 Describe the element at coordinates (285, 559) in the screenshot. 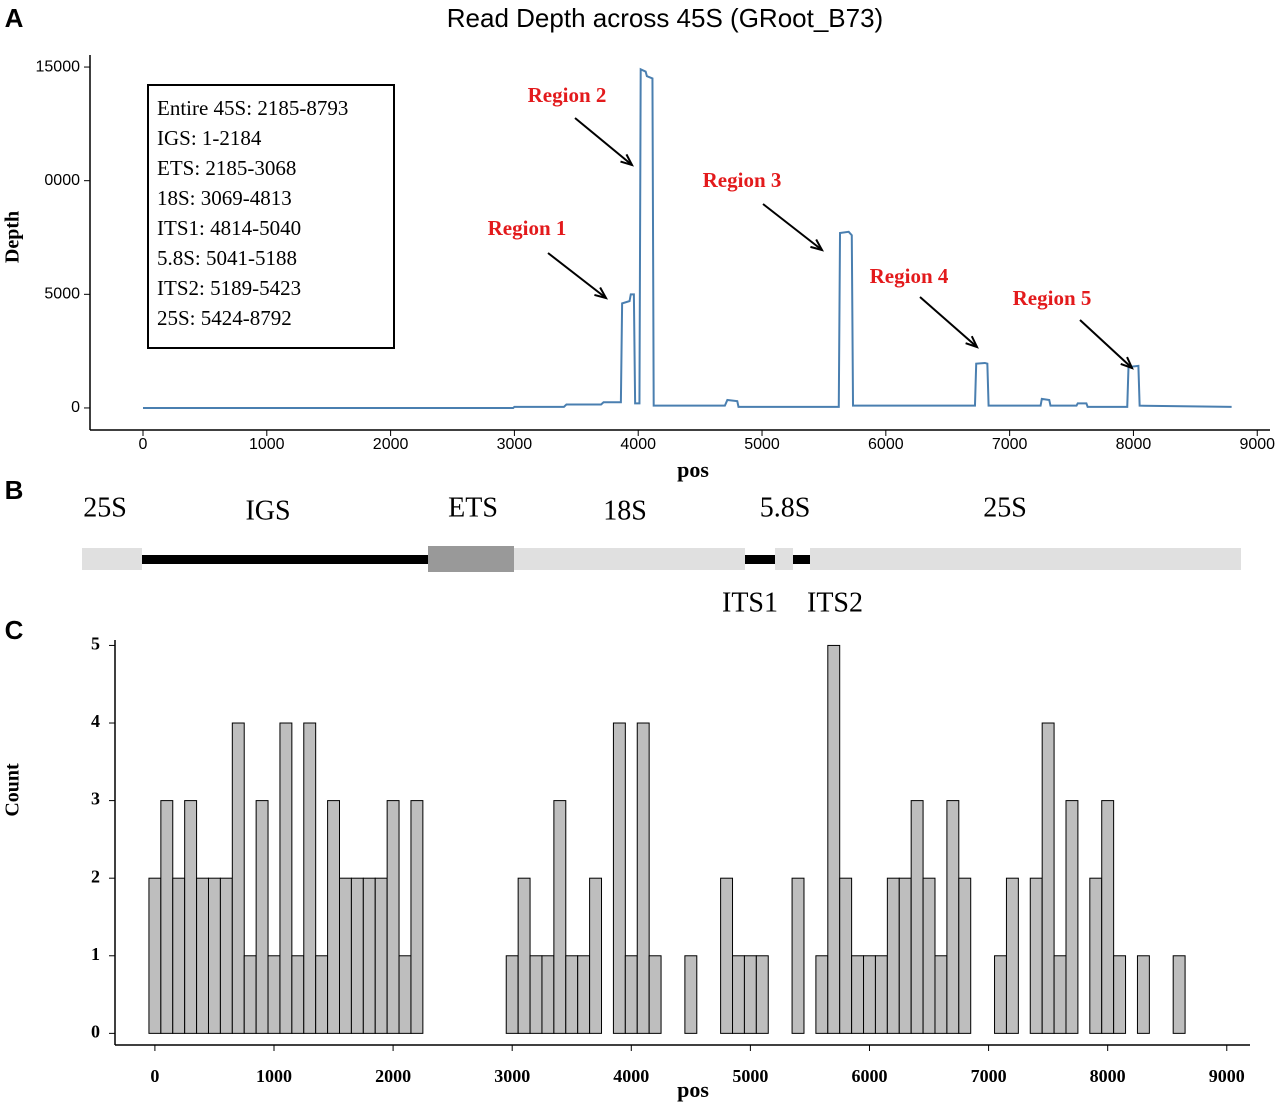

I see `segment-igs` at that location.